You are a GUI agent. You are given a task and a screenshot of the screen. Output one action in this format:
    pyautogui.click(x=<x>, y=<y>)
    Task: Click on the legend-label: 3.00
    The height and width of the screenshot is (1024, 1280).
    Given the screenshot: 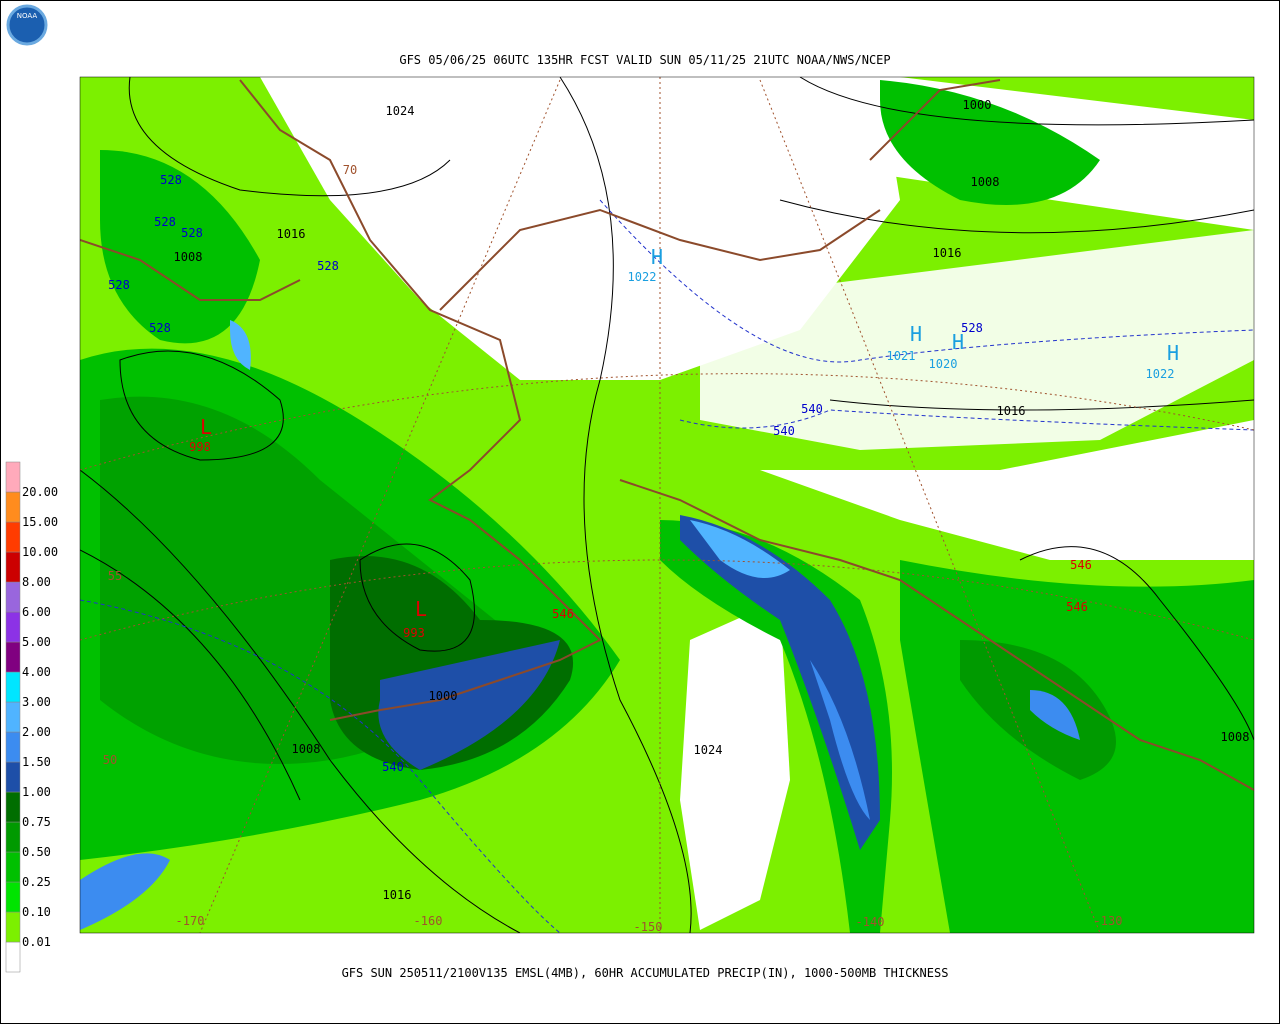 What is the action you would take?
    pyautogui.click(x=36, y=702)
    